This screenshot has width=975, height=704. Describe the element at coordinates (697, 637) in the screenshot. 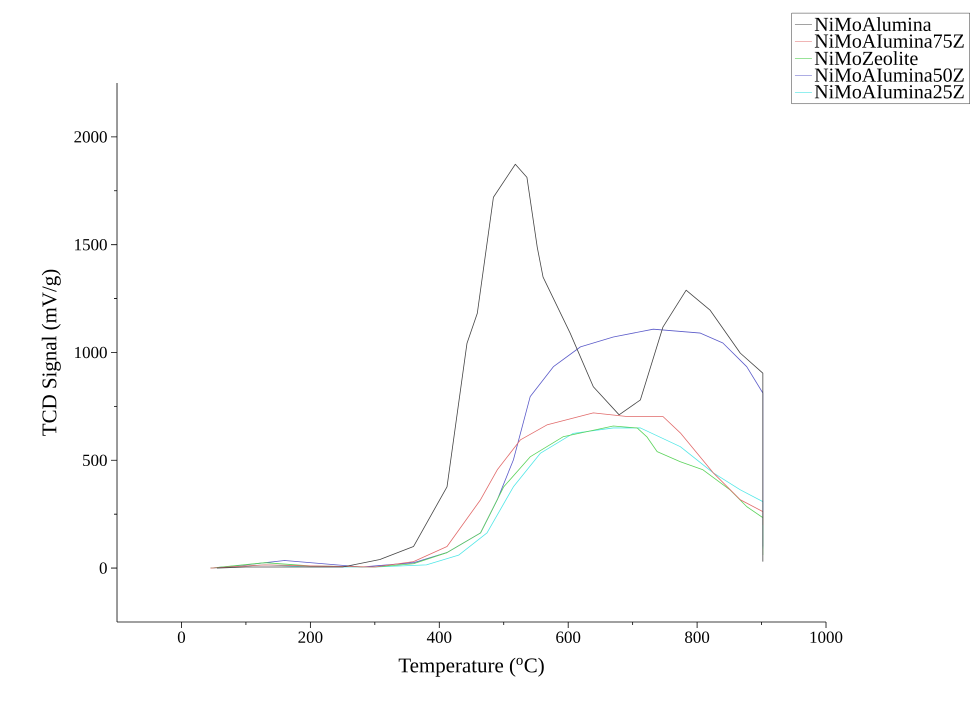

I see `x-tick-label: 800` at that location.